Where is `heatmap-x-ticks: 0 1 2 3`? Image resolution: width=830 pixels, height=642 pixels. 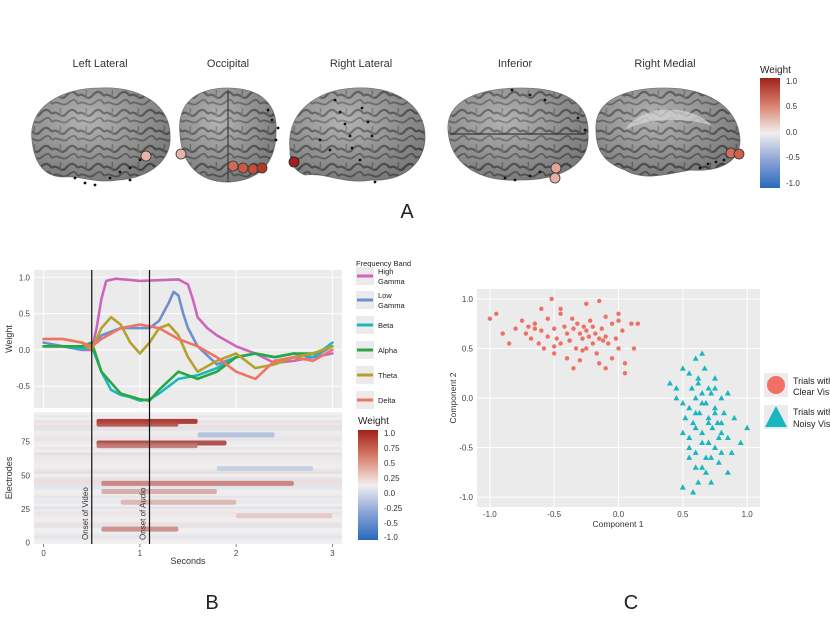
heatmap-x-ticks: 0 1 2 3 is located at coordinates (188, 551).